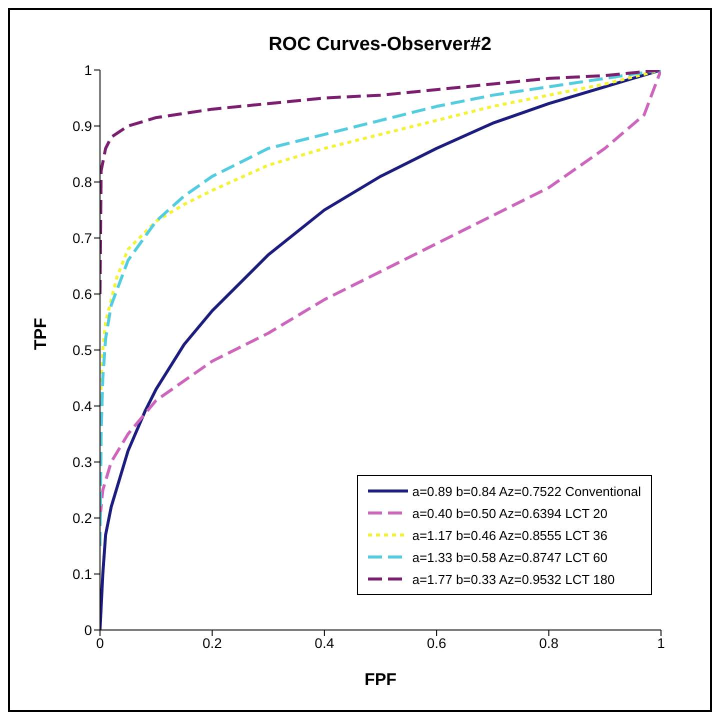 The height and width of the screenshot is (723, 718). What do you see at coordinates (661, 642) in the screenshot?
I see `x-tick-label: 1` at bounding box center [661, 642].